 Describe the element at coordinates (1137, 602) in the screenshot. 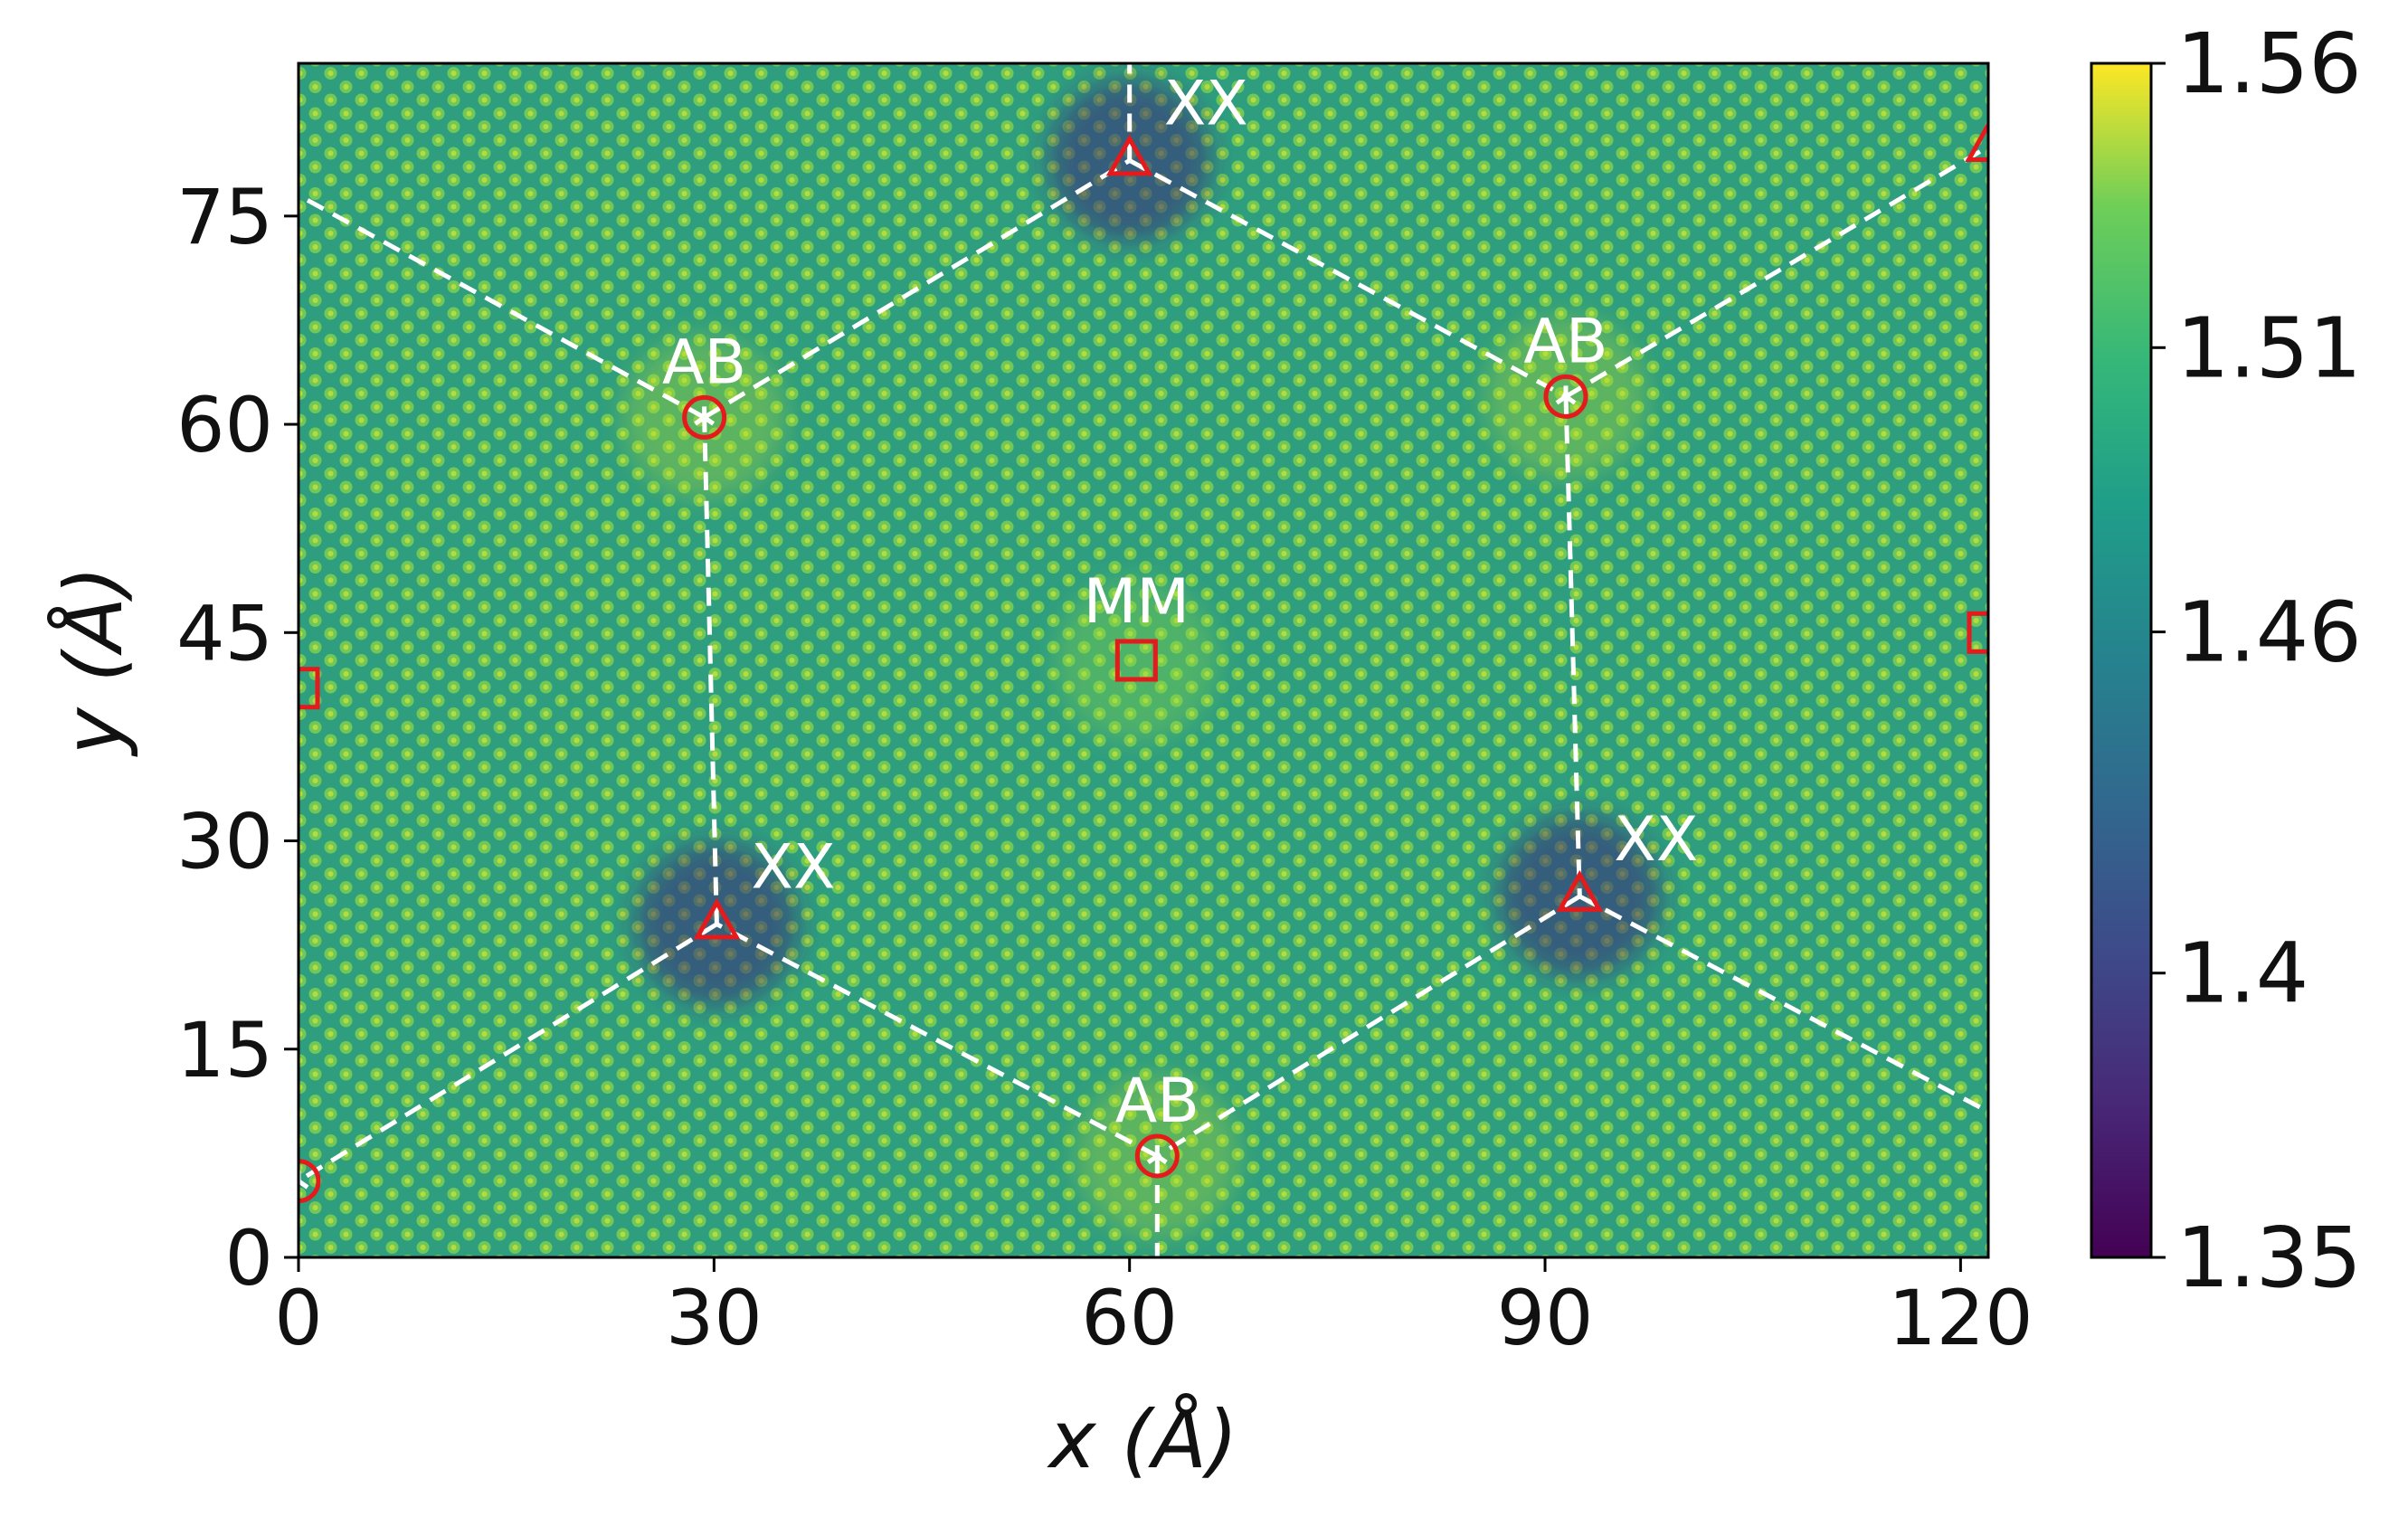

I see `site-label-mm: MM` at that location.